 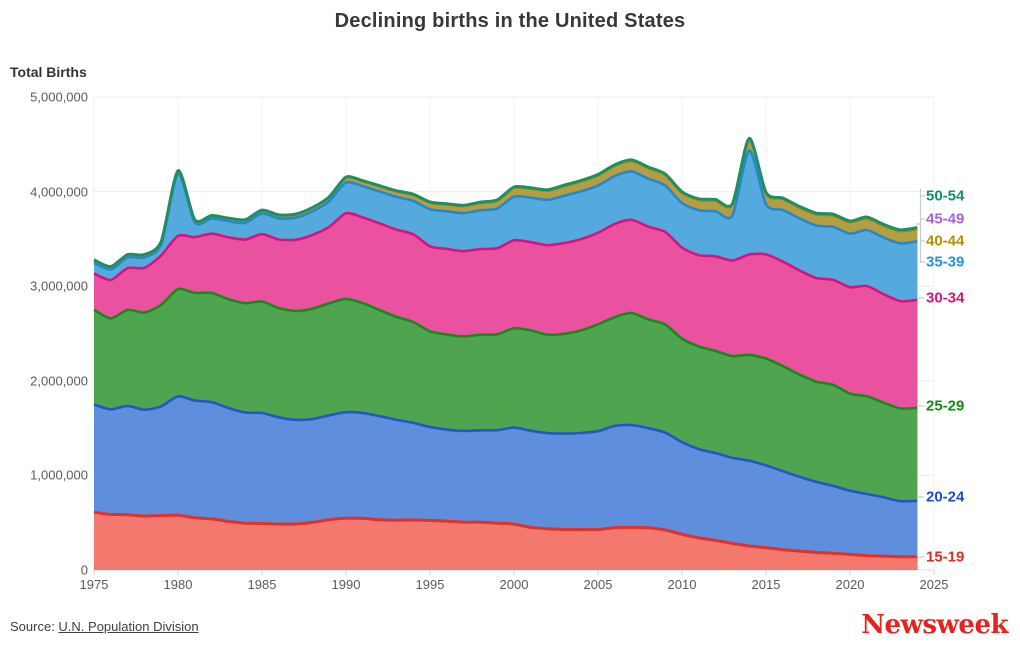 I want to click on y-tick-label: 1,000,000, so click(x=59, y=475).